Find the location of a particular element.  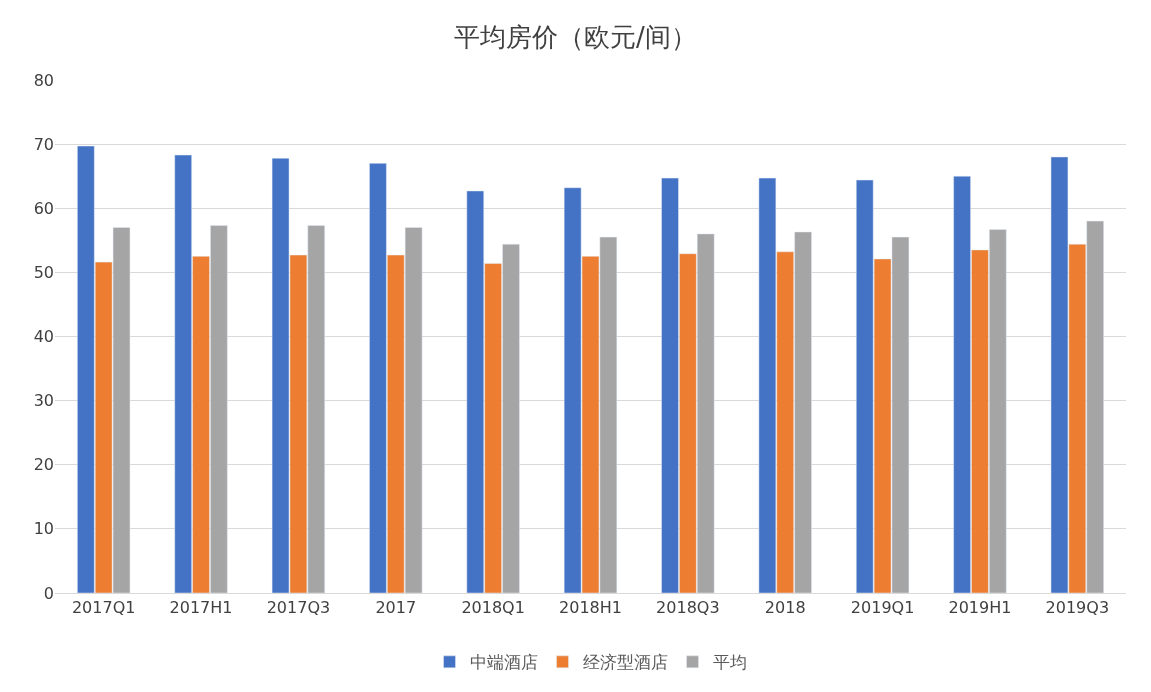

chart-title: 平均房价（欧元/间） is located at coordinates (575, 36).